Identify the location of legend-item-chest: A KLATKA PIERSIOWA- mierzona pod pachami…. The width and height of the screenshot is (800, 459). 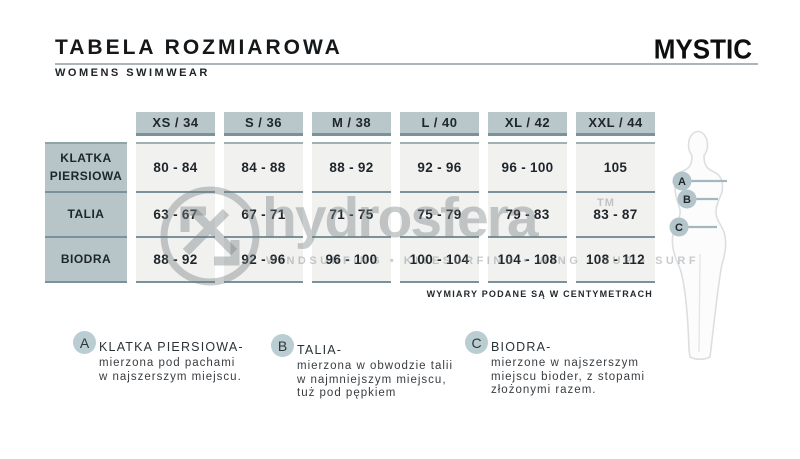
(158, 357).